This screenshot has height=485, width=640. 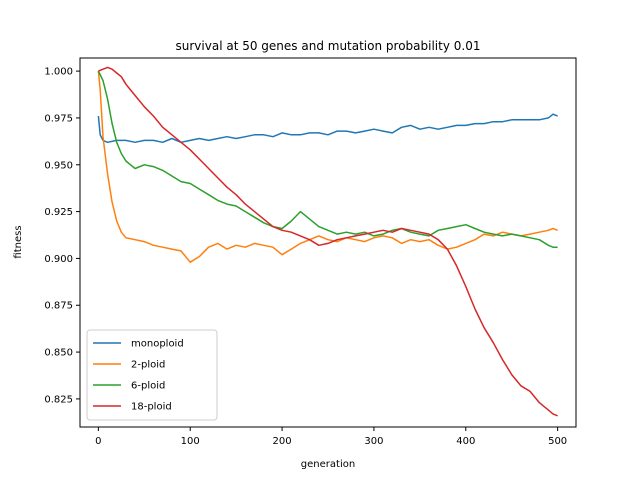 What do you see at coordinates (151, 407) in the screenshot?
I see `legend-label: 18-ploid` at bounding box center [151, 407].